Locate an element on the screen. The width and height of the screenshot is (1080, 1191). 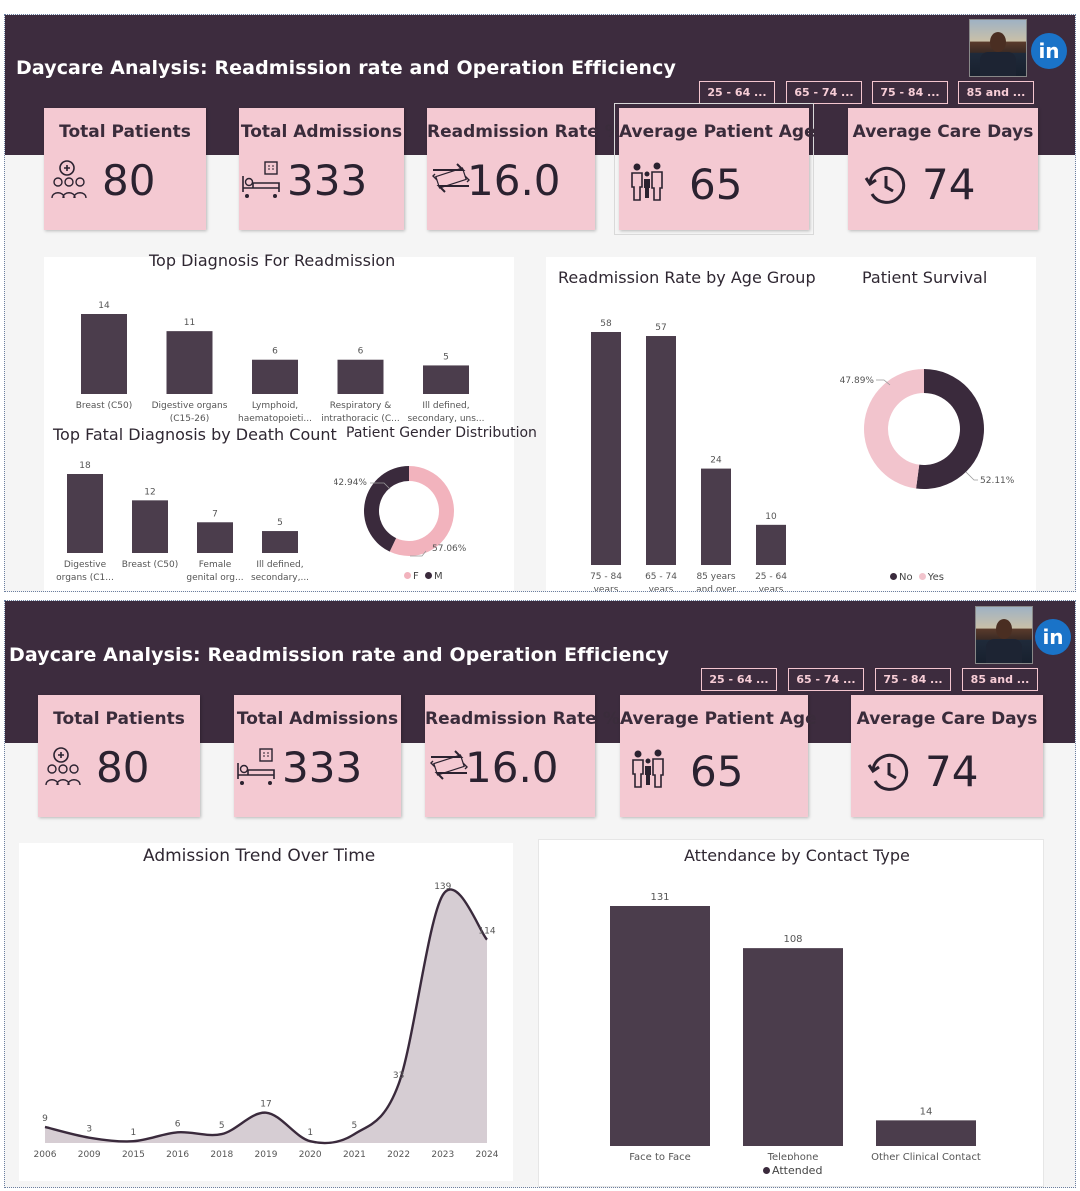
kpi-value: 65 is located at coordinates (717, 771).